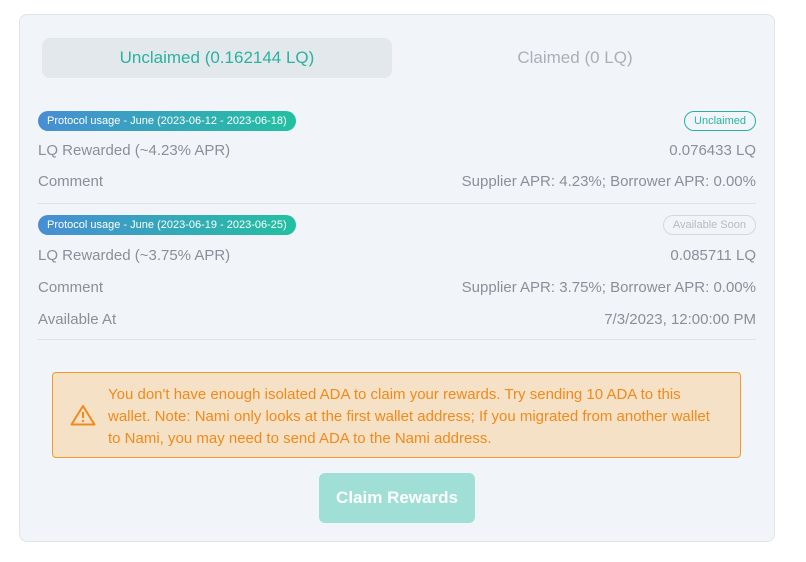  Describe the element at coordinates (397, 498) in the screenshot. I see `claim-rewards-button: Claim Rewards` at that location.